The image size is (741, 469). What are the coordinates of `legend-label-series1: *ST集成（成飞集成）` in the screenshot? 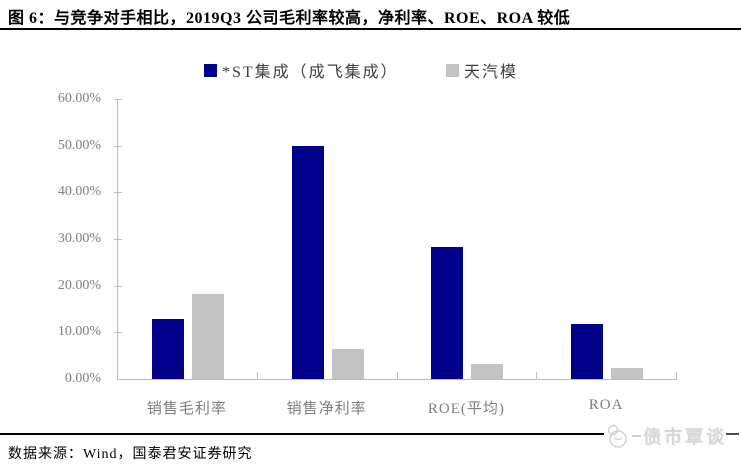 It's located at (310, 72).